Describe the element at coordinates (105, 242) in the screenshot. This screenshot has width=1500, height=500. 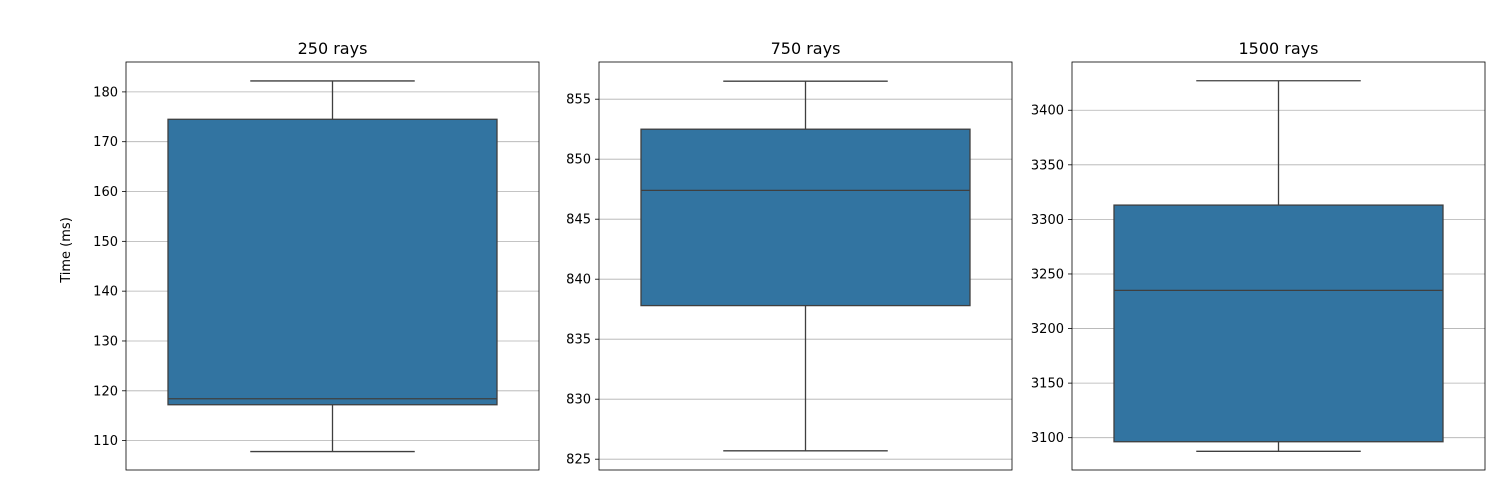
I see `y-tick-label: 150` at that location.